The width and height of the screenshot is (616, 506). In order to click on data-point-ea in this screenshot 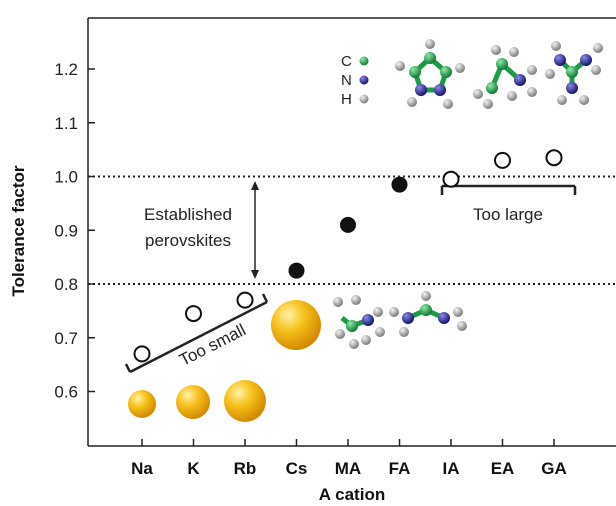, I will do `click(502, 160)`.